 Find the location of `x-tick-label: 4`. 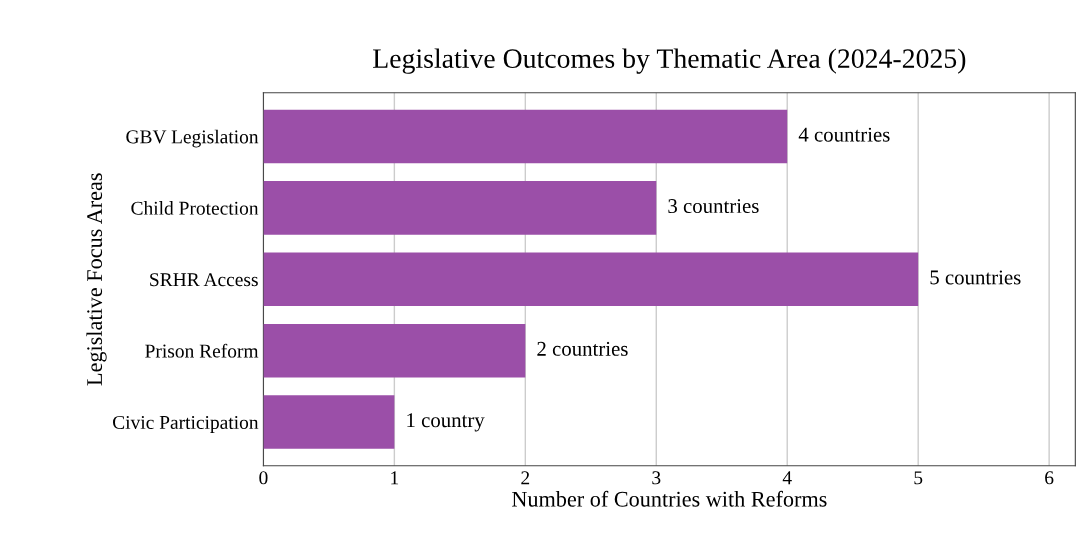

x-tick-label: 4 is located at coordinates (787, 478).